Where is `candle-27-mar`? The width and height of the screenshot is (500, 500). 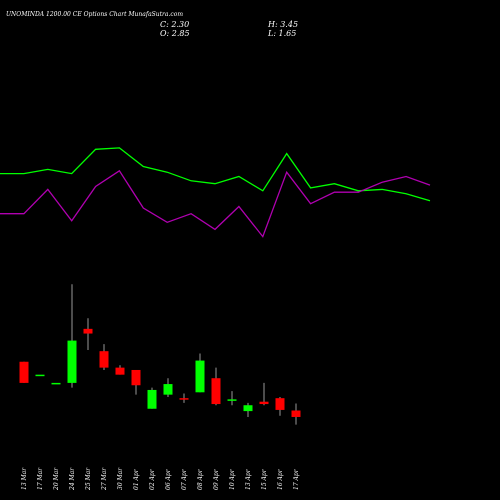 candle-27-mar is located at coordinates (104, 357).